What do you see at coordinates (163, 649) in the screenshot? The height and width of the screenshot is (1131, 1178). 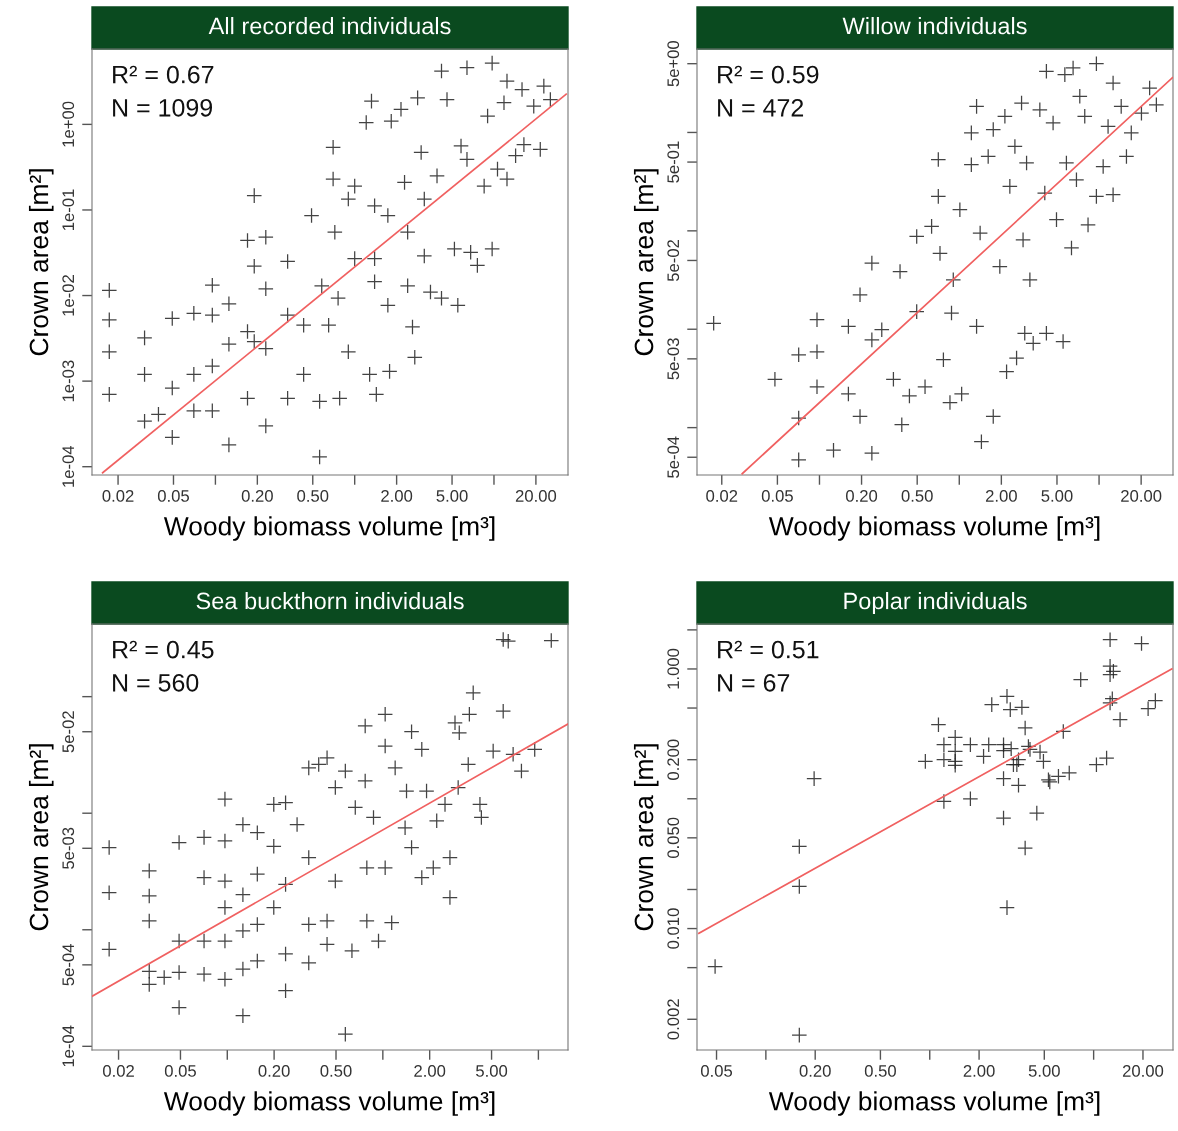 I see `annotation: R² = 0.45` at bounding box center [163, 649].